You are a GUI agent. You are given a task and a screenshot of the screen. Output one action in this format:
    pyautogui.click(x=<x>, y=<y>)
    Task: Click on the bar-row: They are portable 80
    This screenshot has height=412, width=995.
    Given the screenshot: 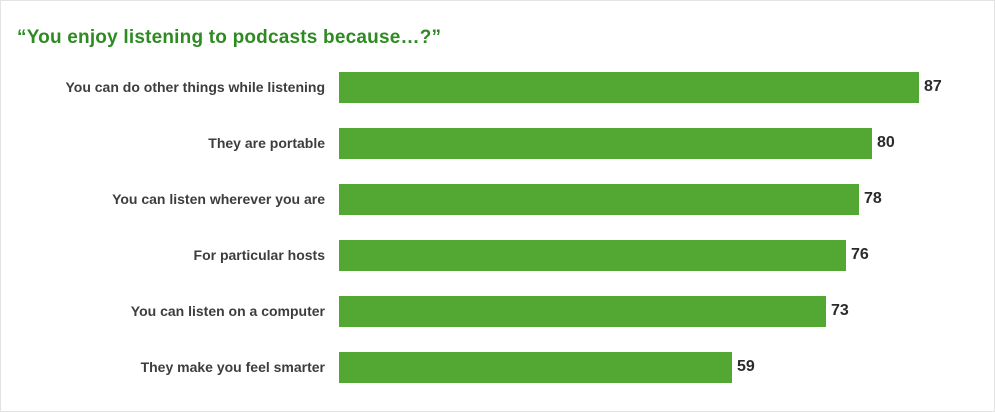 What is the action you would take?
    pyautogui.click(x=497, y=143)
    